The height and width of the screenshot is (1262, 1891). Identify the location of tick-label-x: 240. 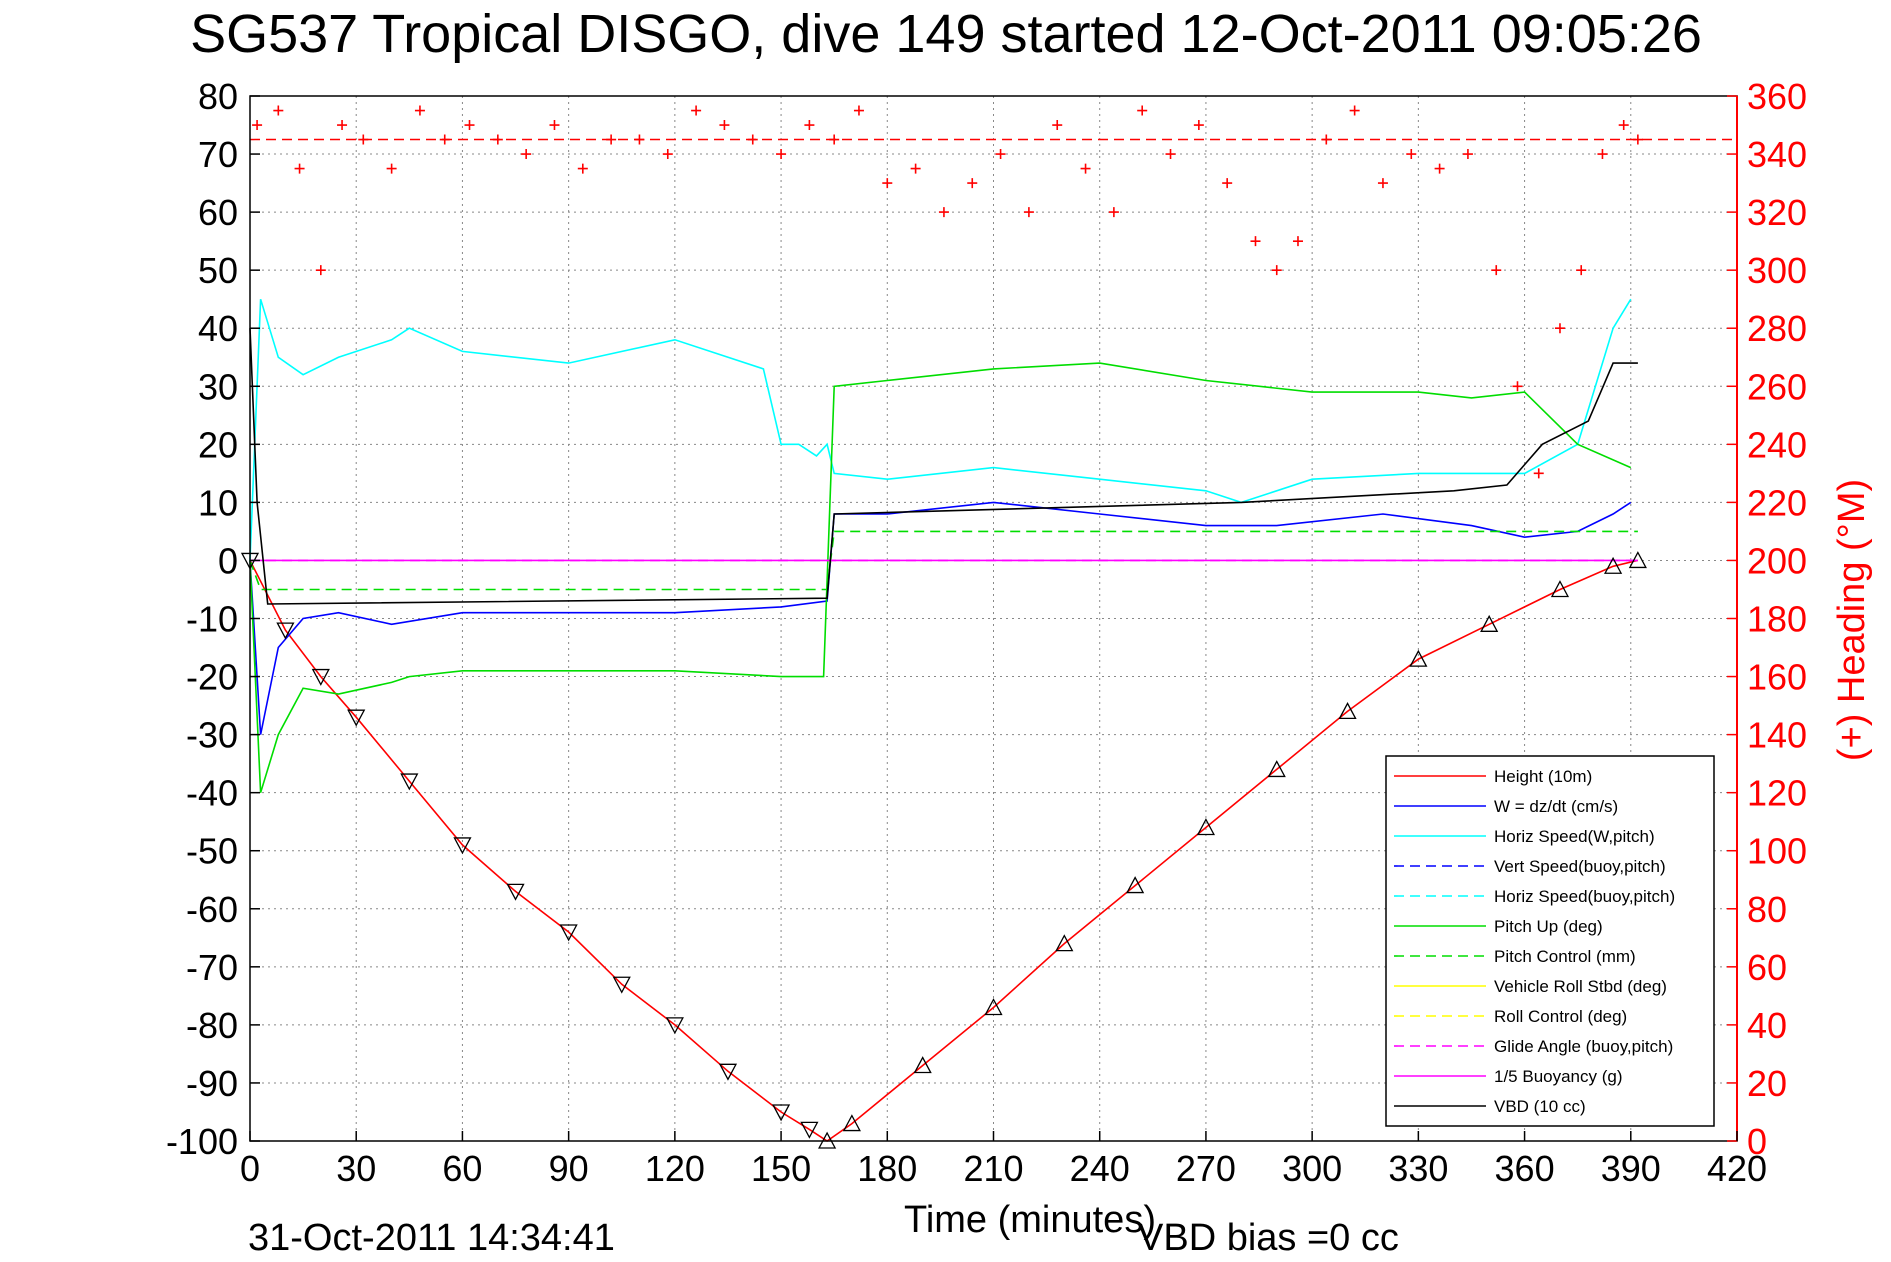
(1100, 1168).